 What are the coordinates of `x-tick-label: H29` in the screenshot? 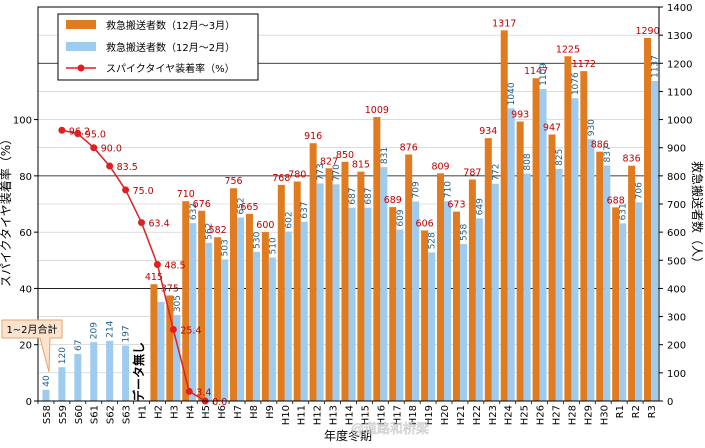 It's located at (588, 415).